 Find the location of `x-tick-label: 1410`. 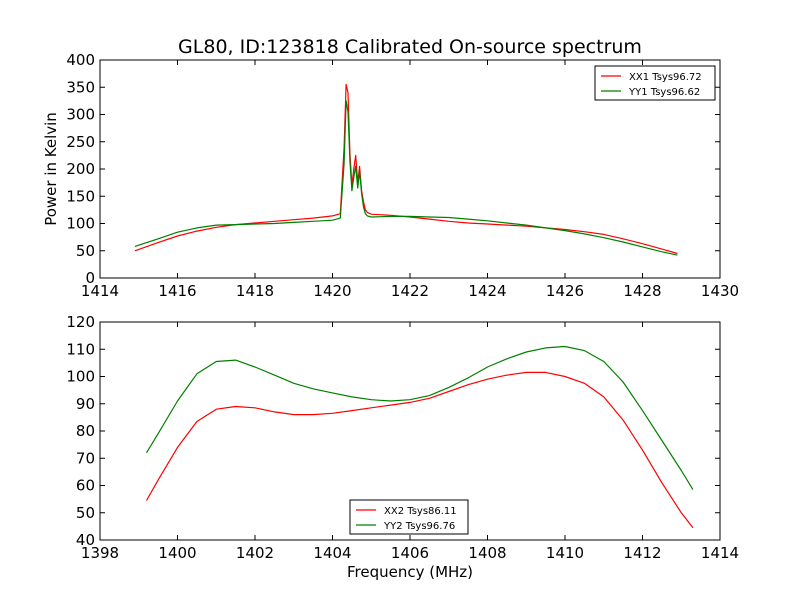

x-tick-label: 1410 is located at coordinates (565, 553).